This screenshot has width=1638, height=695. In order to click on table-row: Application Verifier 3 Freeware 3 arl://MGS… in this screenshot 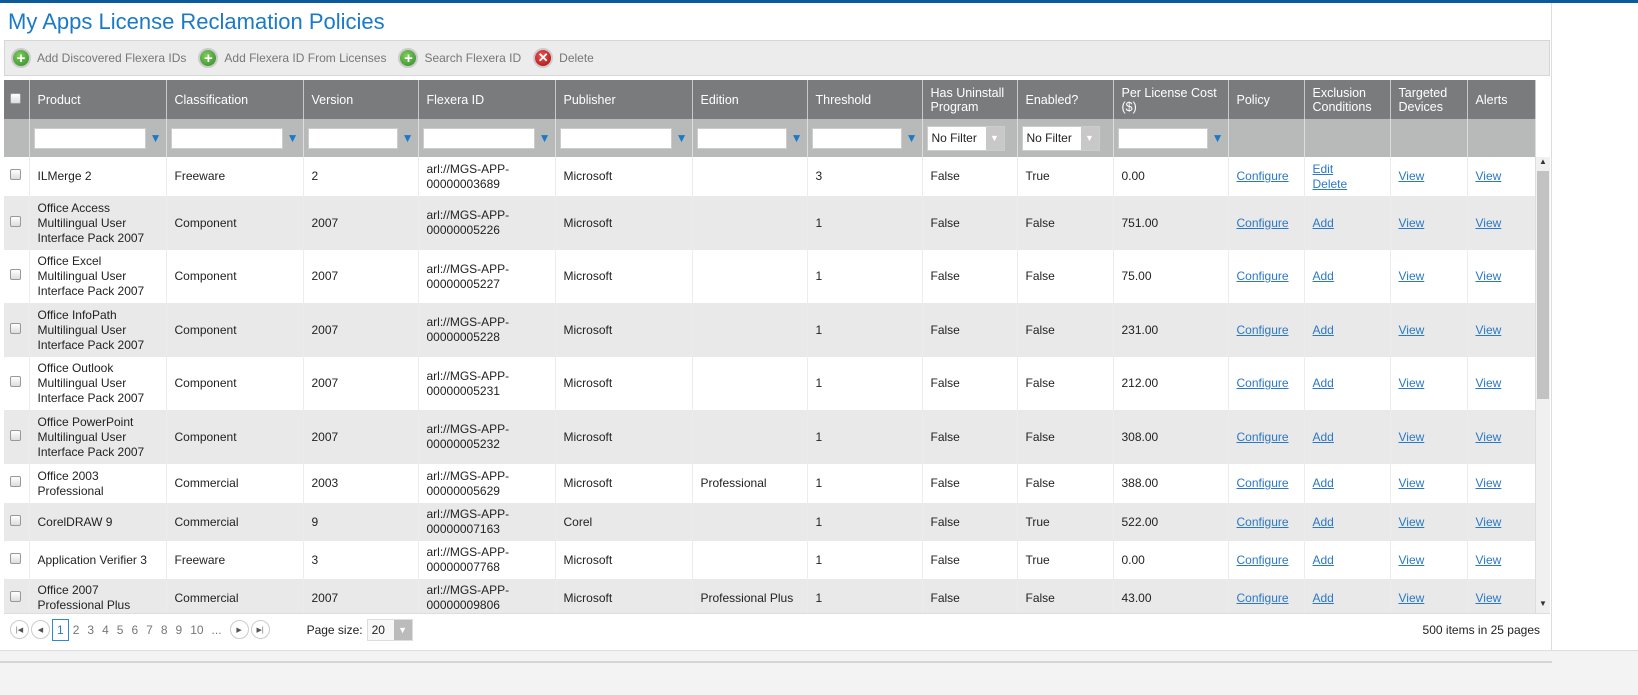, I will do `click(770, 560)`.